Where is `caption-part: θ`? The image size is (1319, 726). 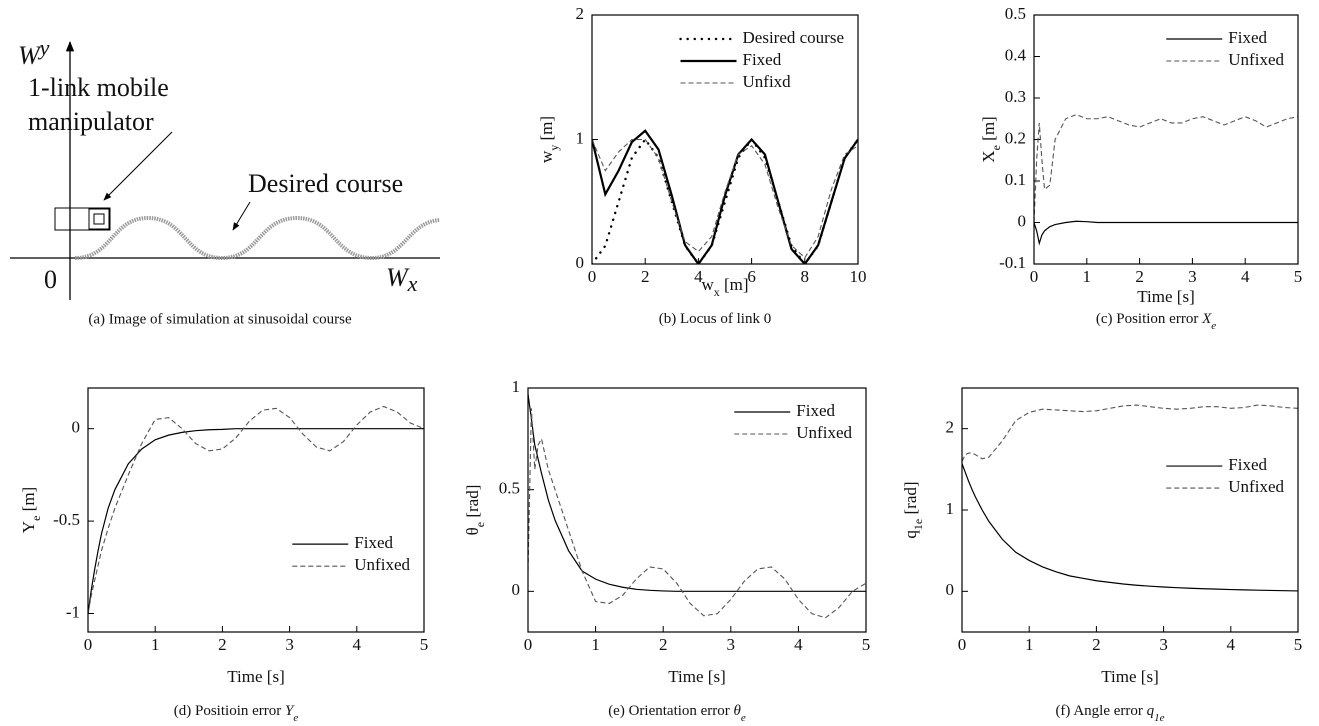
caption-part: θ is located at coordinates (738, 711).